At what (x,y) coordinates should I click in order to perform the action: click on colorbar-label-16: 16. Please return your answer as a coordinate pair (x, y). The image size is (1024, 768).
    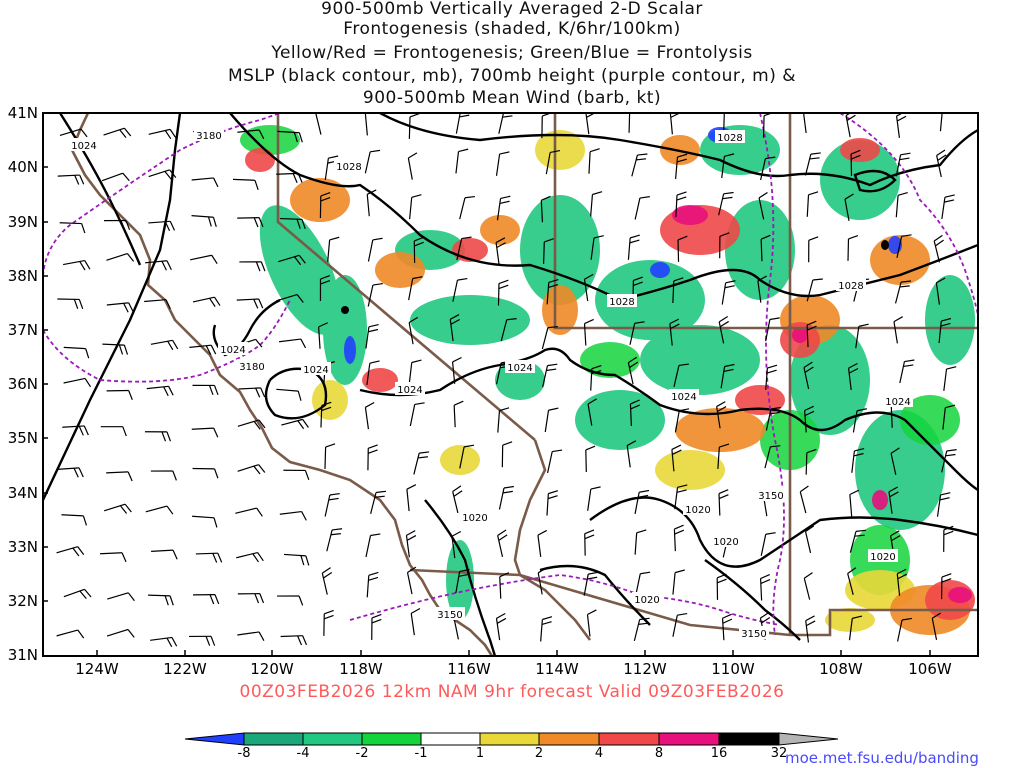
    Looking at the image, I should click on (719, 753).